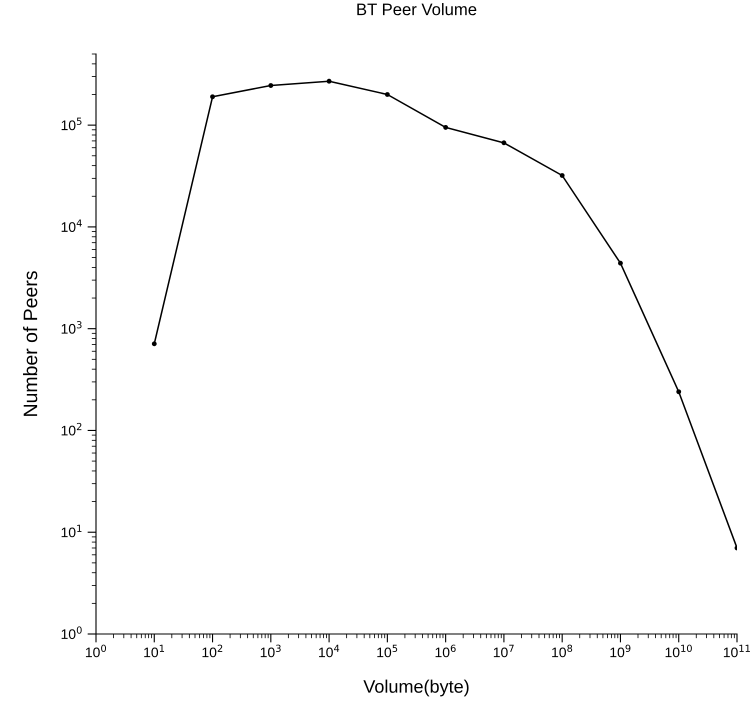  Describe the element at coordinates (212, 651) in the screenshot. I see `x-tick-label: 10$^{2}$` at that location.